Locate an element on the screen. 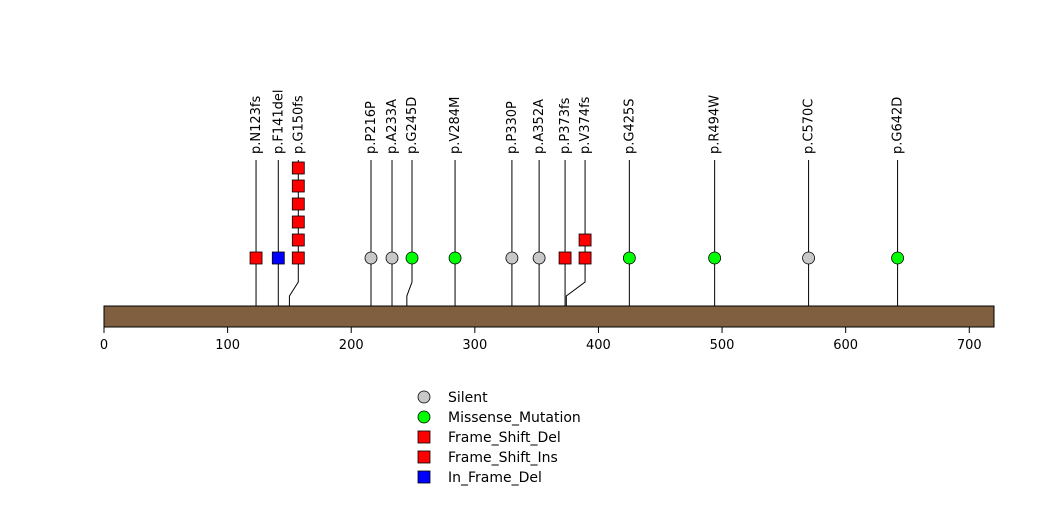  x-tick-label: 700 is located at coordinates (969, 345).